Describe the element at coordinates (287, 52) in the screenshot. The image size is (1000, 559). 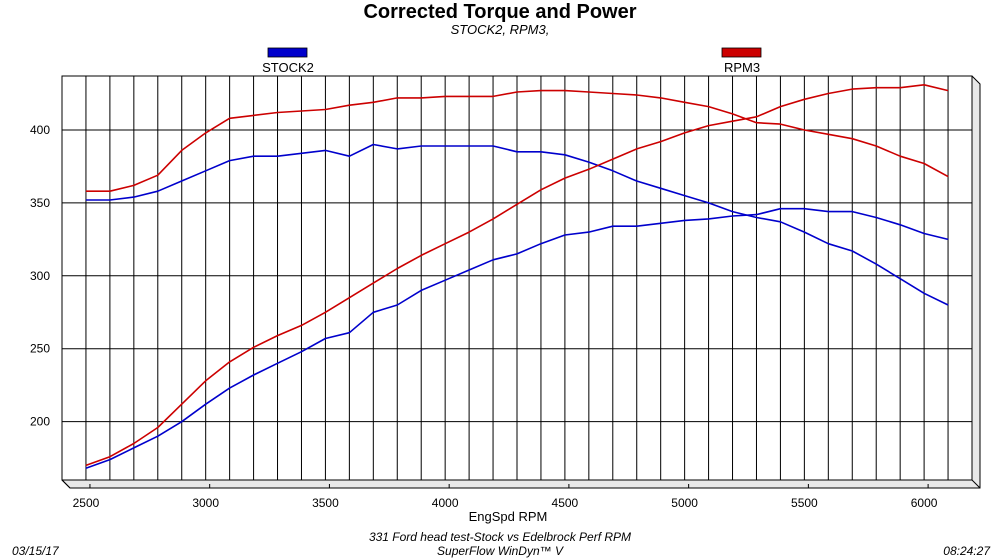
I see `legend-swatch-stock2` at that location.